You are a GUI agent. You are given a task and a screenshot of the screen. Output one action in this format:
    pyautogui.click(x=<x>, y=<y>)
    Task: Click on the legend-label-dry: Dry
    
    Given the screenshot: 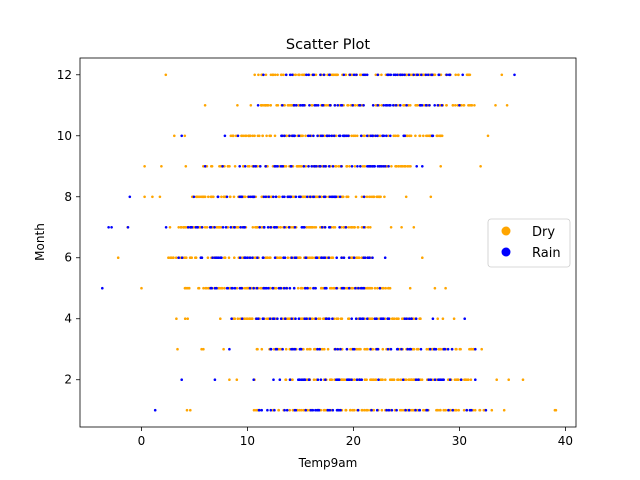 What is the action you would take?
    pyautogui.click(x=543, y=232)
    